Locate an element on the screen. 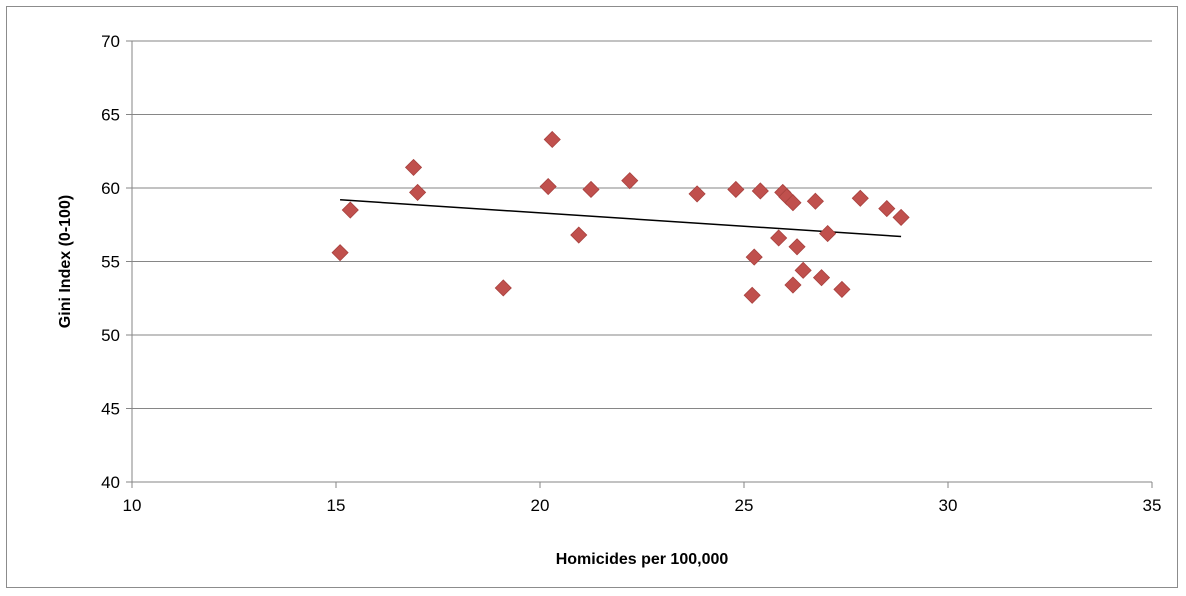 The image size is (1186, 596). y-tick-label: 70 is located at coordinates (110, 41).